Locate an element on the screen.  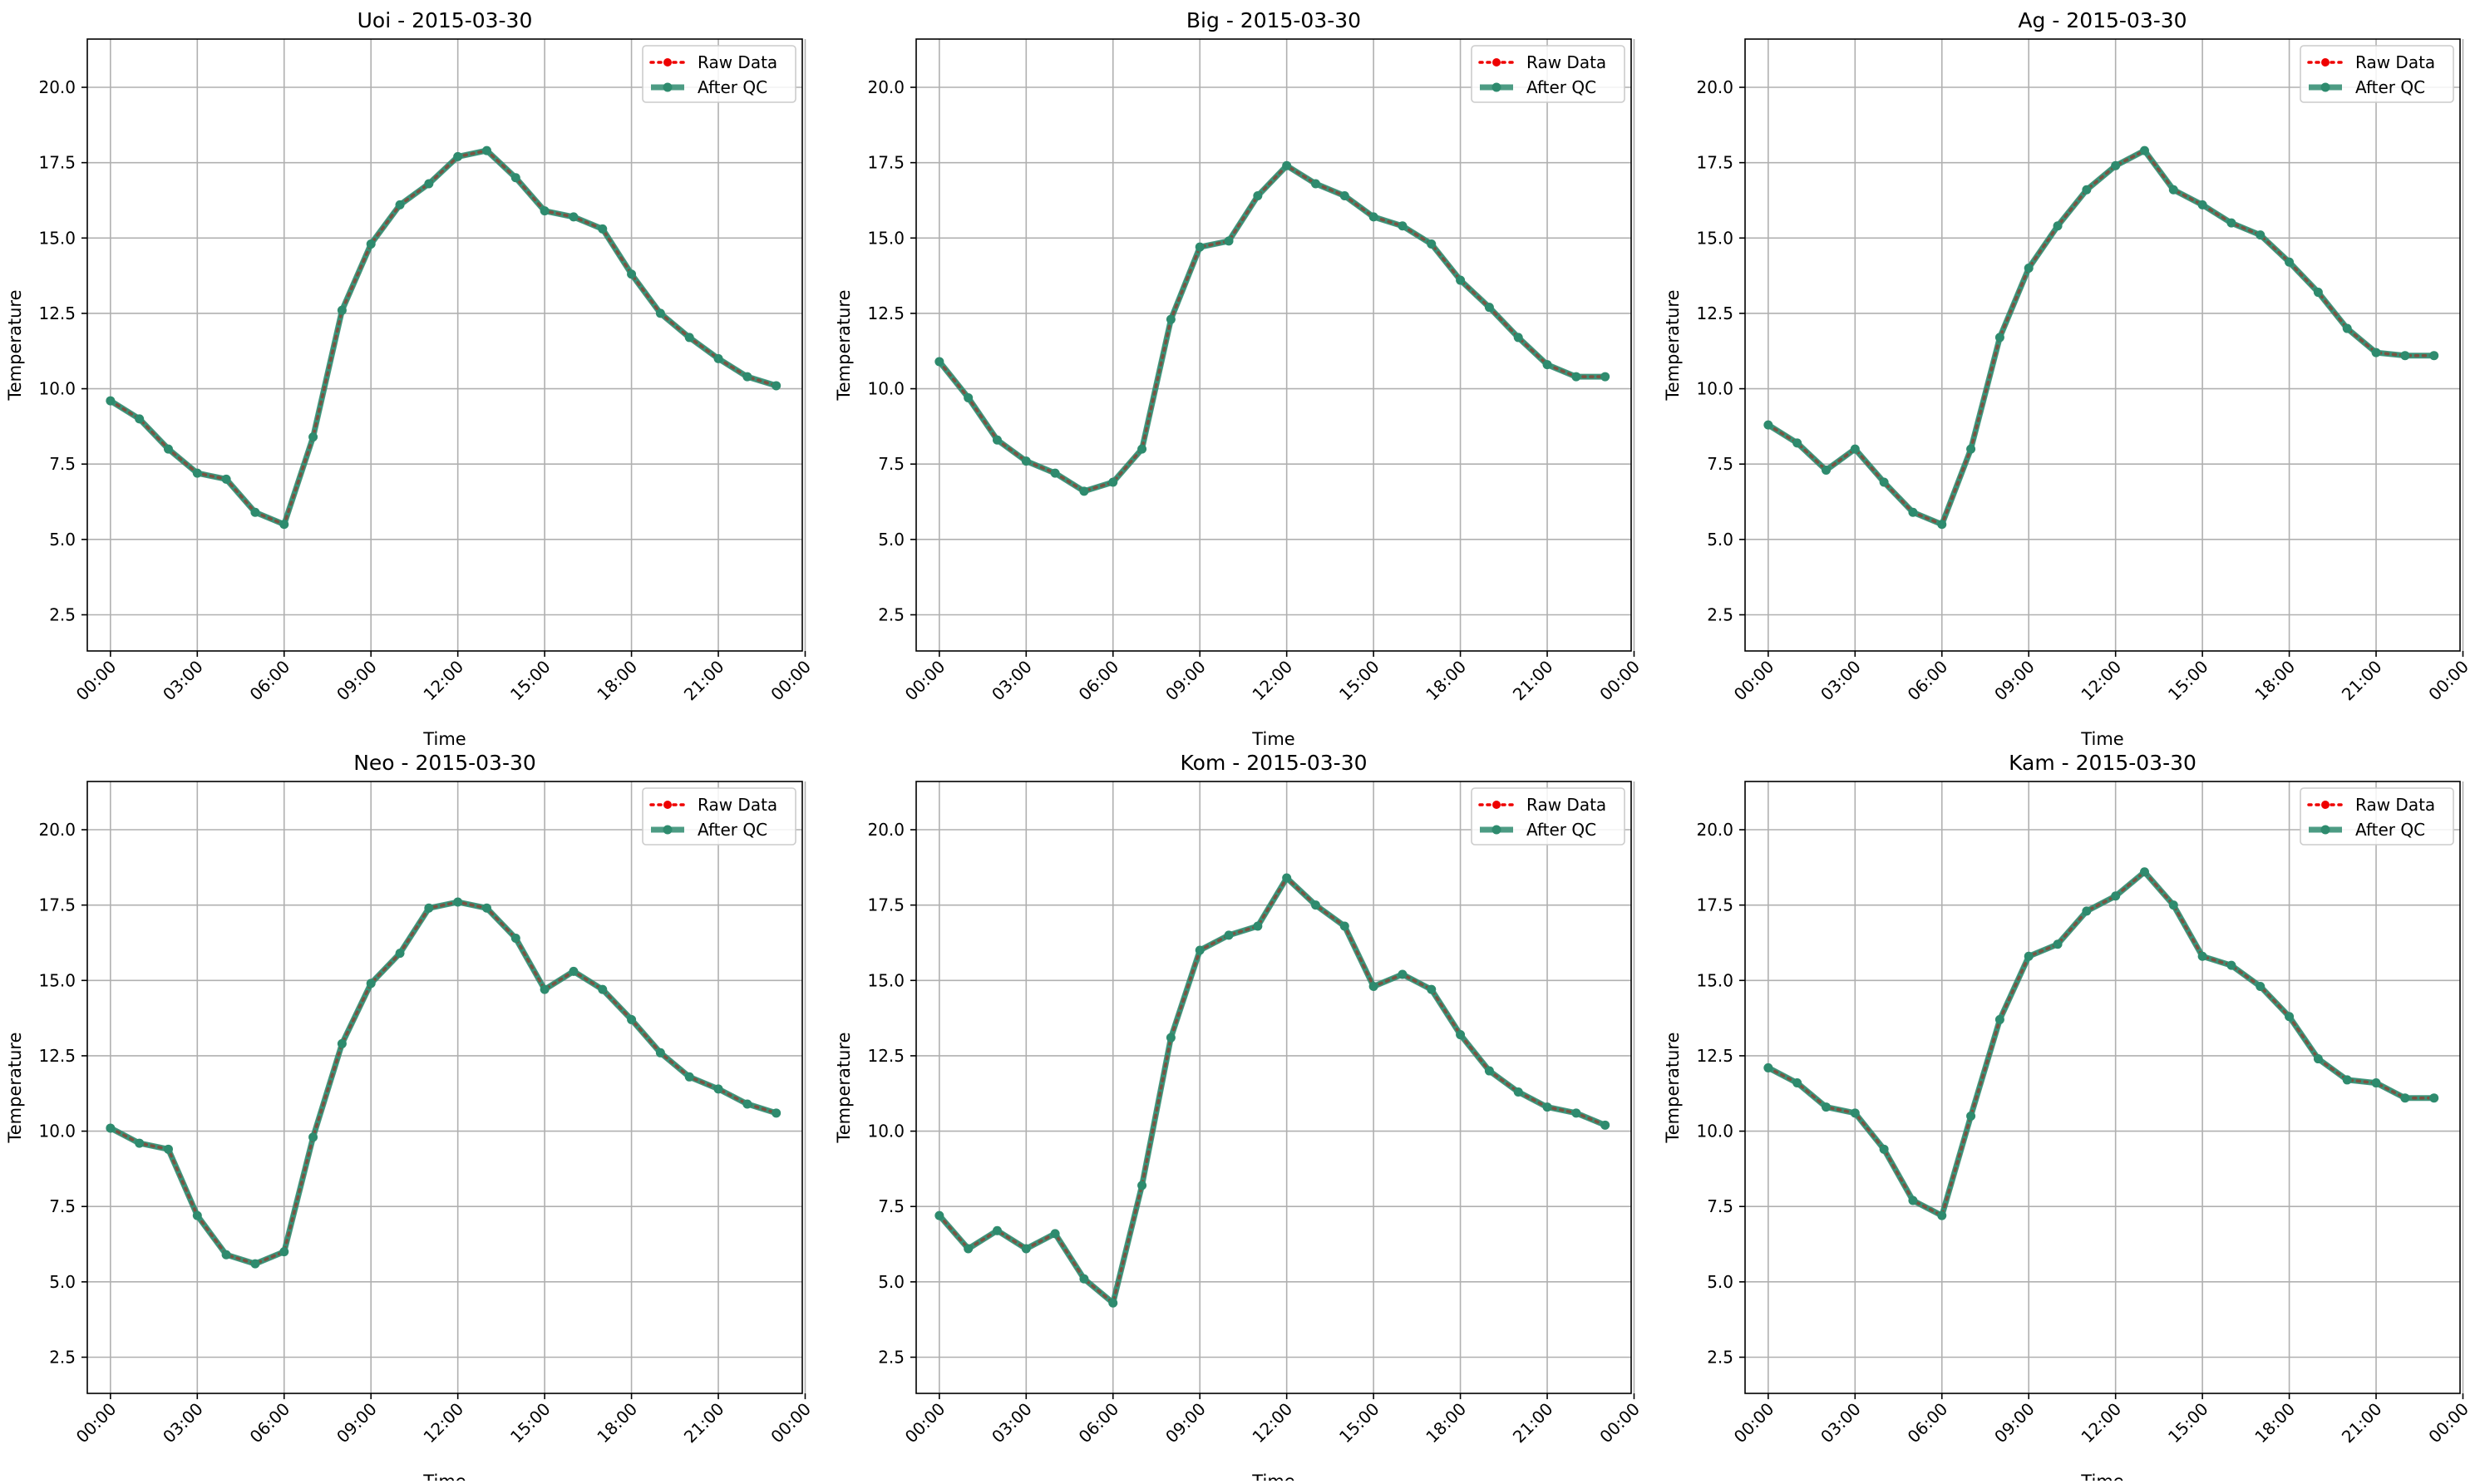
legend-qc-label: After QC is located at coordinates (1561, 830).